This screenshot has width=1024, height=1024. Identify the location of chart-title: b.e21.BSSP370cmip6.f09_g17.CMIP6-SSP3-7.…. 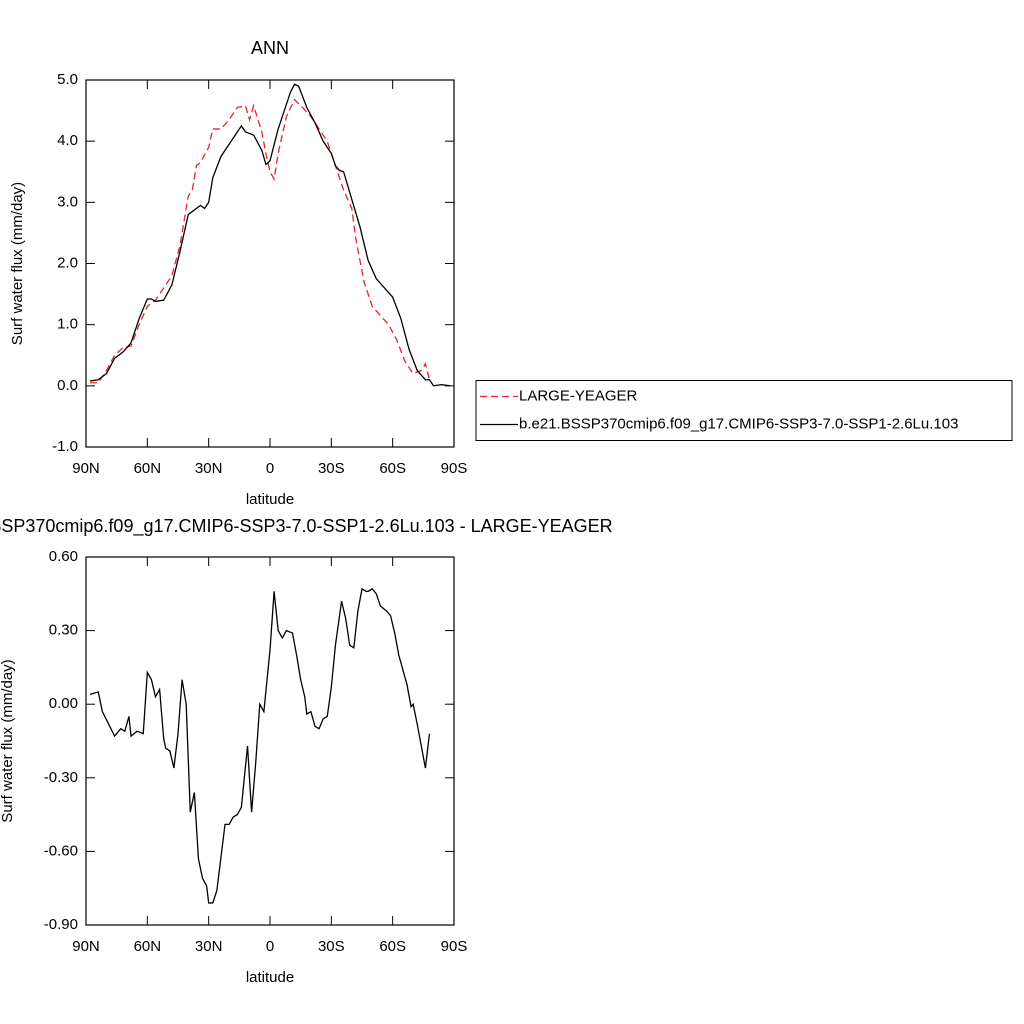
(306, 526).